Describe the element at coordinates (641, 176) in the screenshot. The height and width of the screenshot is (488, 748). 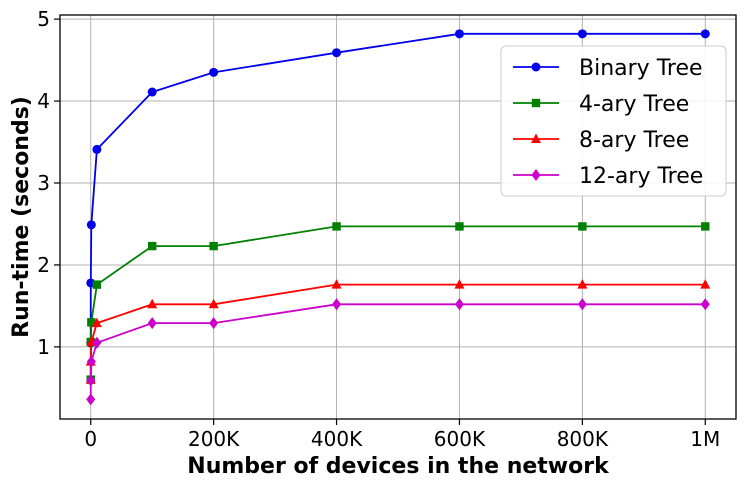
I see `legend-label-12-ary-tree: 12-ary Tree` at that location.